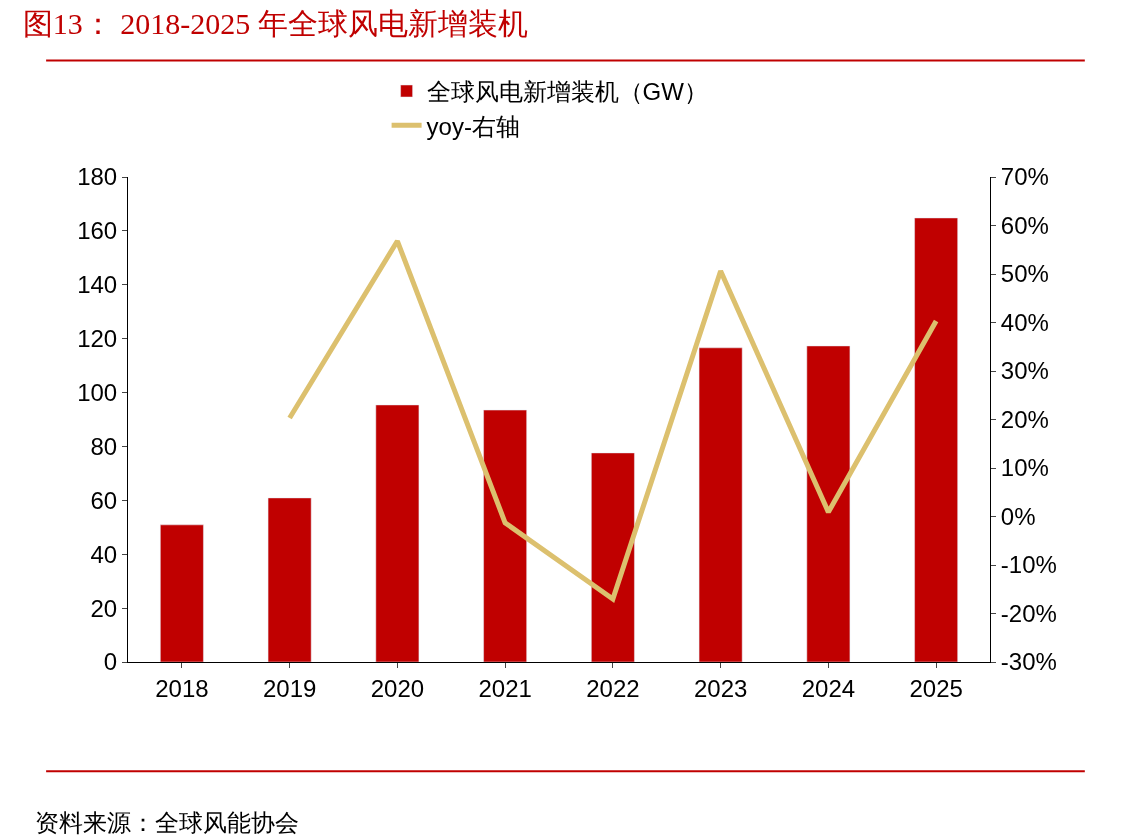 This screenshot has height=838, width=1141. What do you see at coordinates (473, 126) in the screenshot?
I see `legend-label: yoy-右轴` at bounding box center [473, 126].